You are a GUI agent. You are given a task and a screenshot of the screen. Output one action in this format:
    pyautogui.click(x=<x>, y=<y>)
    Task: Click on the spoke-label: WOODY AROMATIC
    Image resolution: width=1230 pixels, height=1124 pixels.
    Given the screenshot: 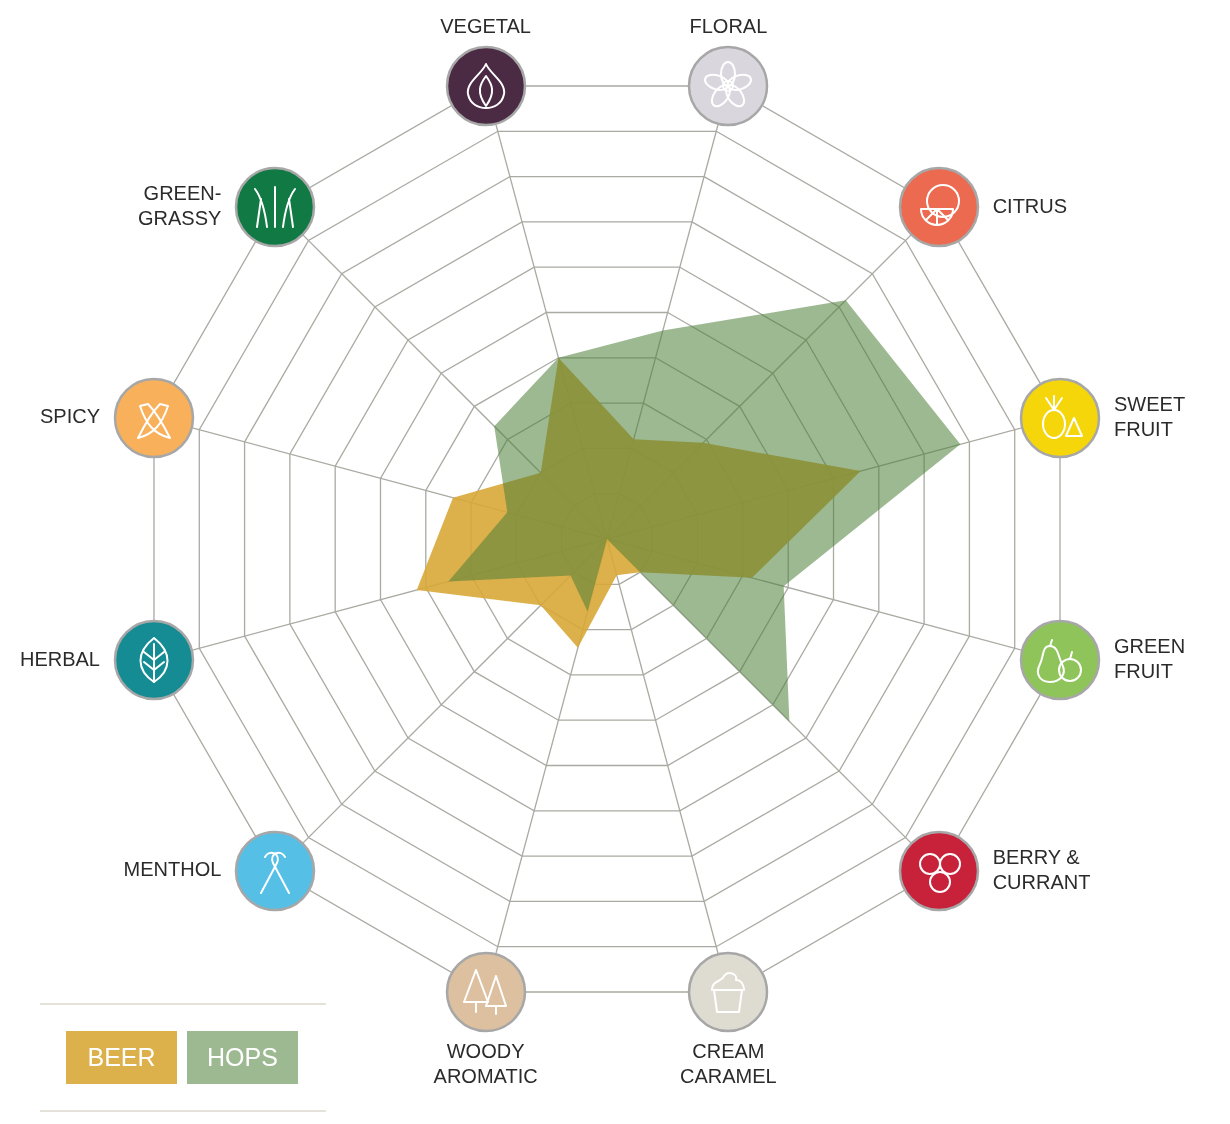 What is the action you would take?
    pyautogui.click(x=485, y=1063)
    